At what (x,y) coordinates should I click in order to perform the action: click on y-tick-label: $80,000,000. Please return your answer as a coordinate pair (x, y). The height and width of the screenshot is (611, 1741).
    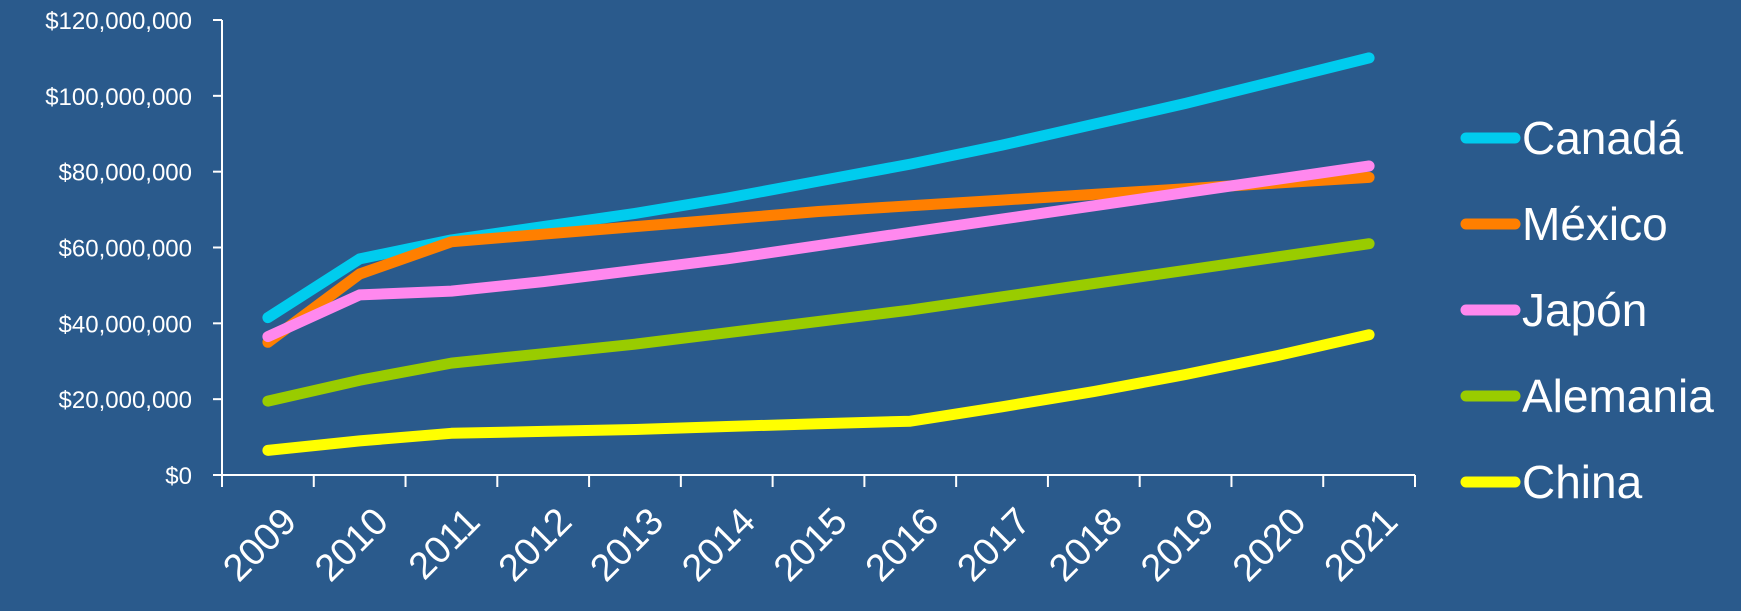
    Looking at the image, I should click on (125, 173).